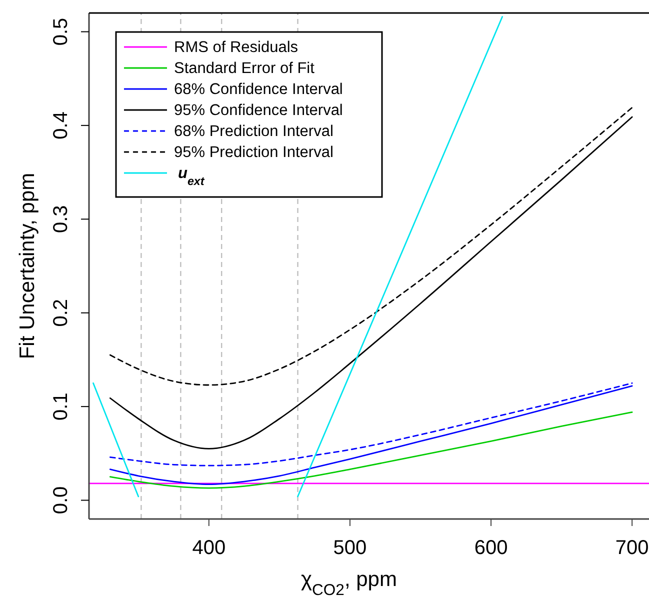 This screenshot has height=600, width=649. What do you see at coordinates (254, 152) in the screenshot?
I see `legend-label: 95% Prediction Interval` at bounding box center [254, 152].